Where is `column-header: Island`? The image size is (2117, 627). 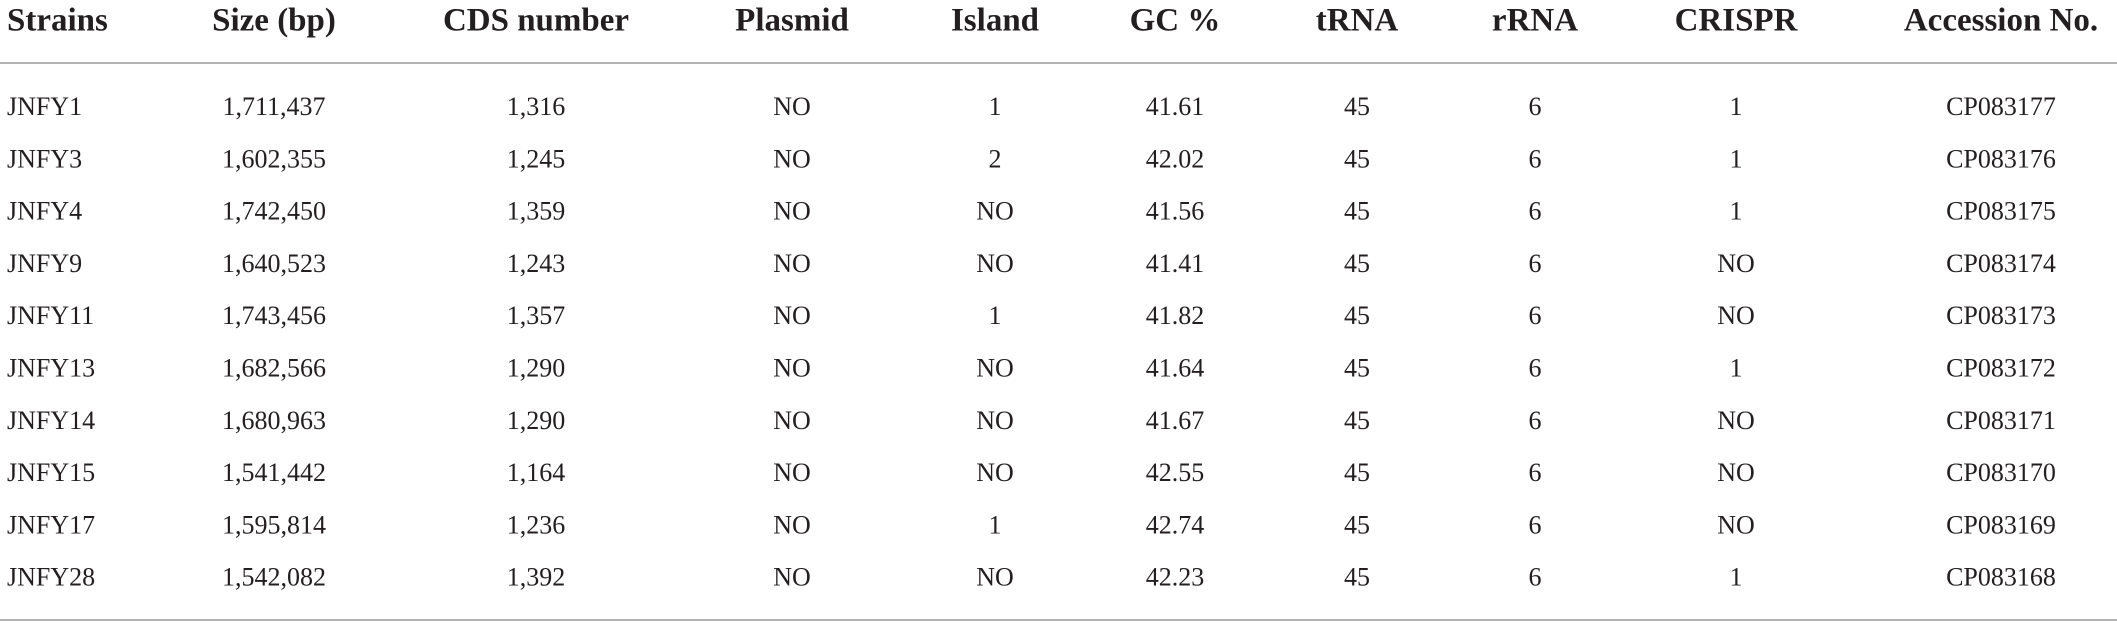 column-header: Island is located at coordinates (995, 21).